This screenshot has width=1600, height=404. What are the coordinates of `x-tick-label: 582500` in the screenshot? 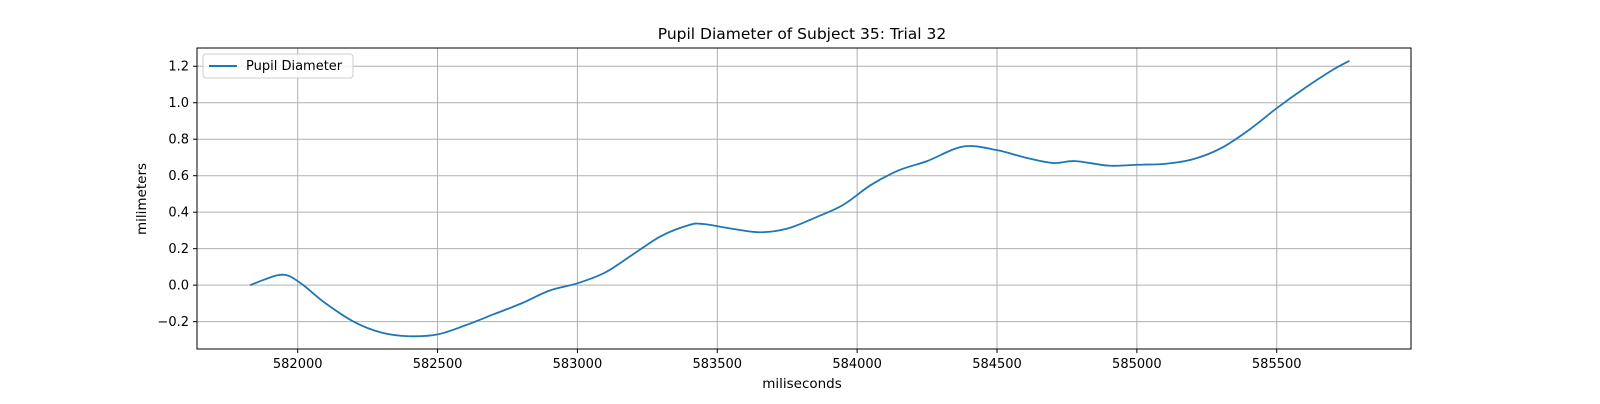 It's located at (438, 364).